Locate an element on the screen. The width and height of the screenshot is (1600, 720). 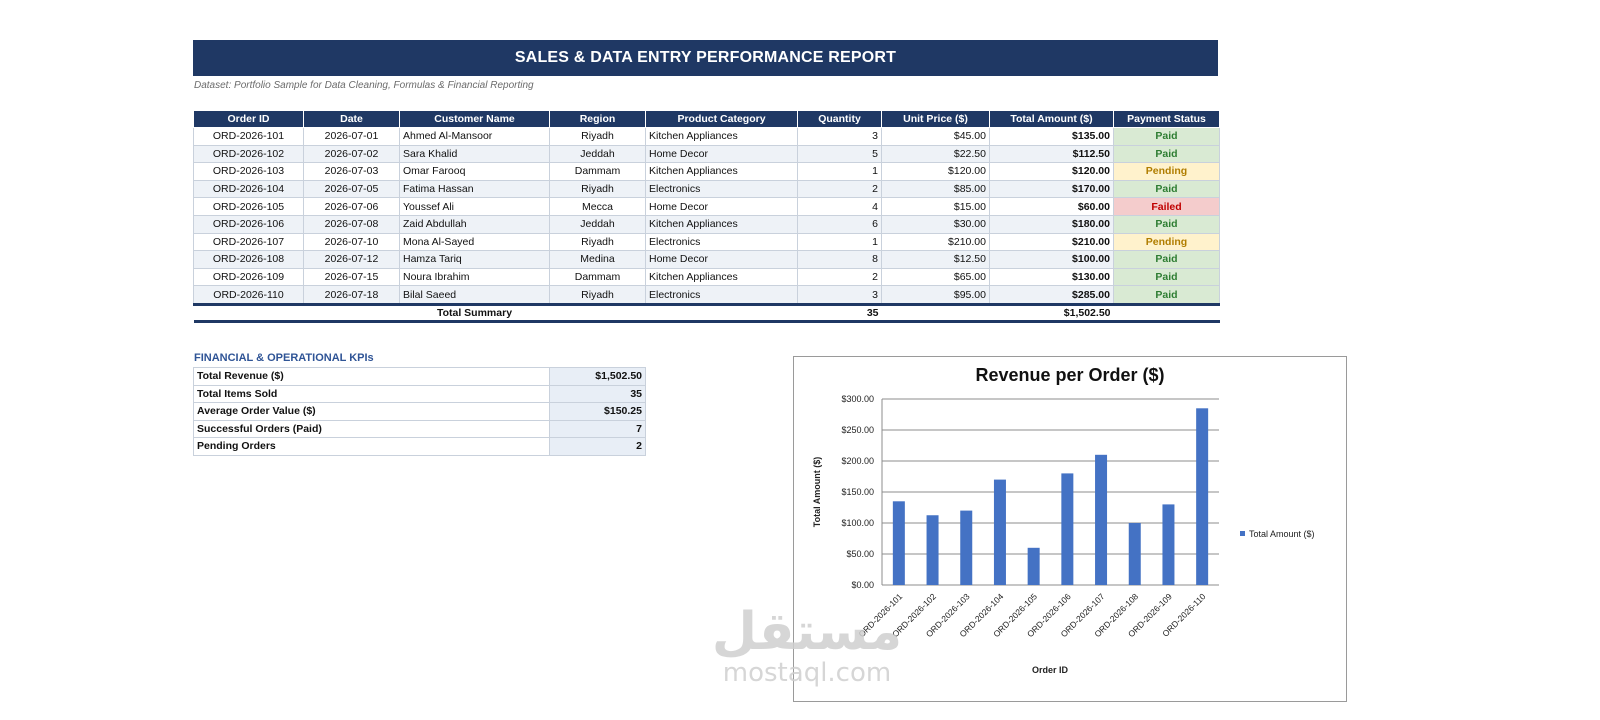
cell-customer: Zaid Abdullah is located at coordinates (474, 224).